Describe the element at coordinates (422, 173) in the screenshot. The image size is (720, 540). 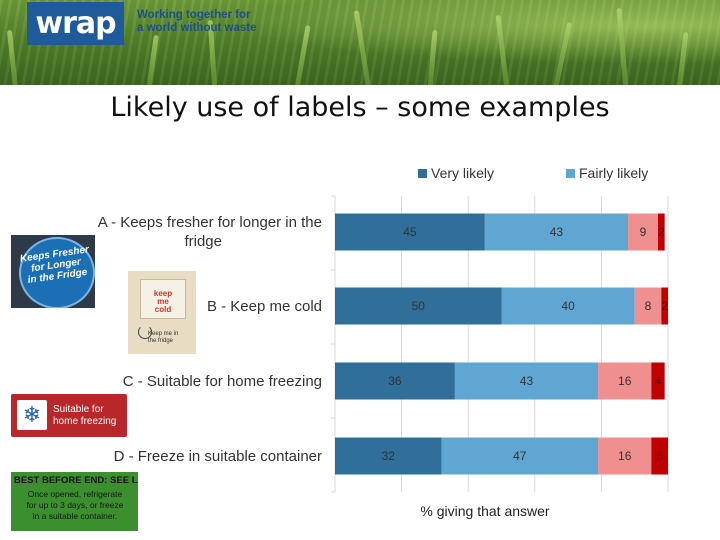
I see `legend-swatch-very-likely` at that location.